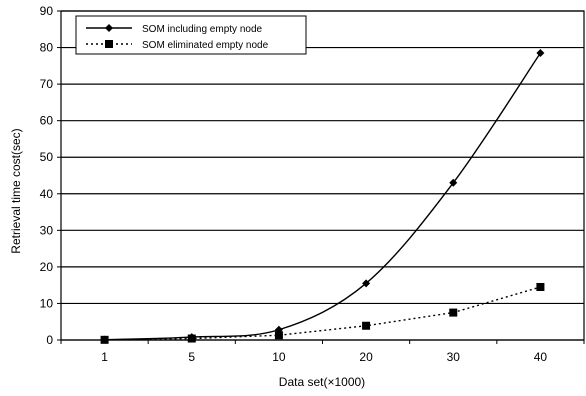  I want to click on x-tick-label: 40, so click(541, 357).